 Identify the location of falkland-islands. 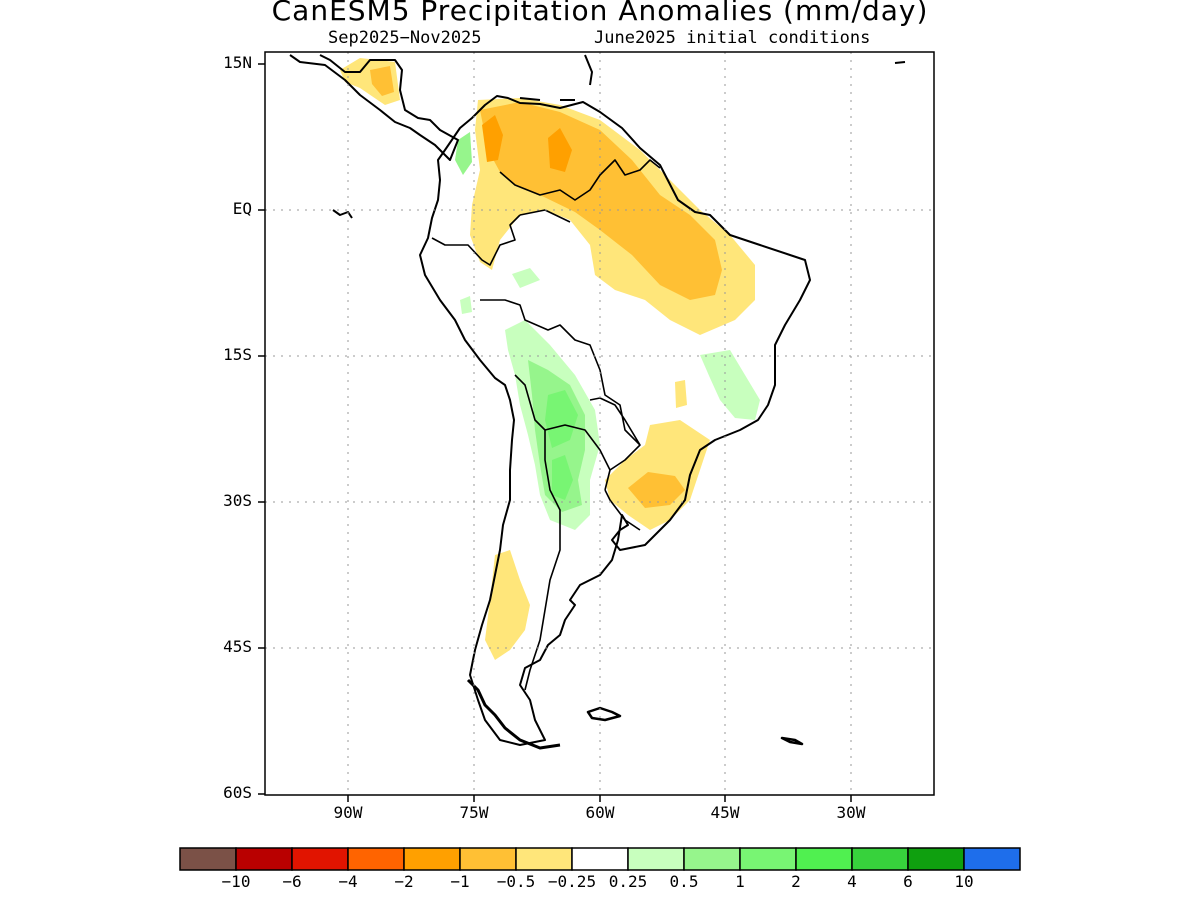
(604, 714).